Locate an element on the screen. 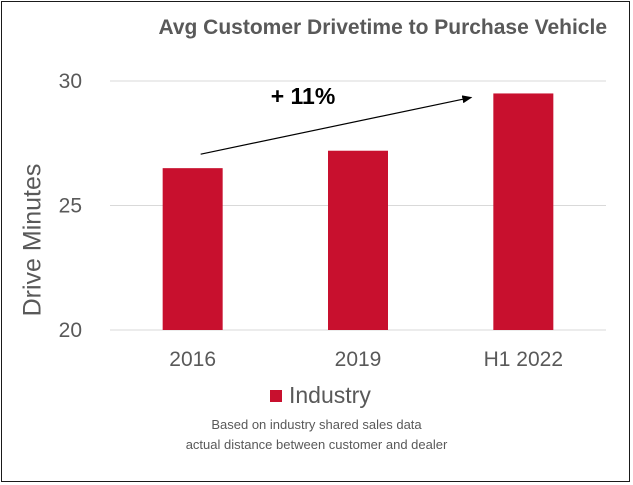  x-tick-label: 2019 is located at coordinates (358, 359).